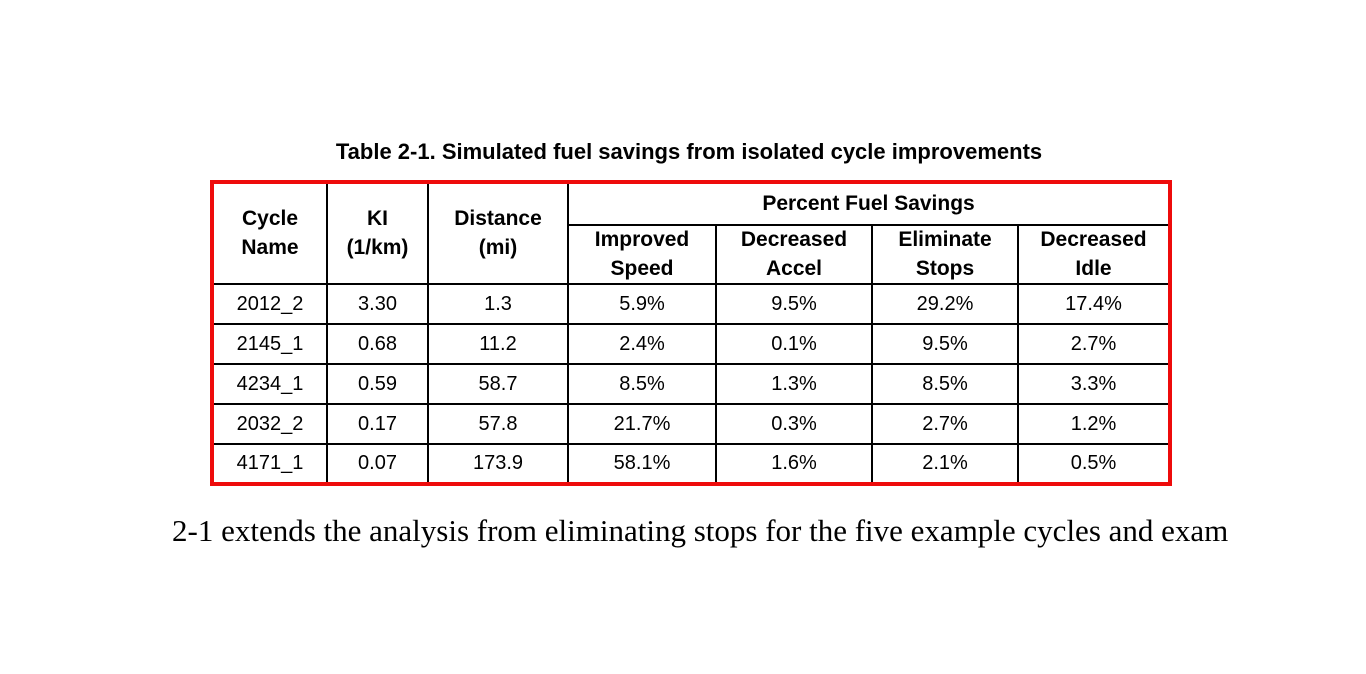 The image size is (1366, 674). What do you see at coordinates (269, 304) in the screenshot?
I see `cell-cycle-name: 2012_2` at bounding box center [269, 304].